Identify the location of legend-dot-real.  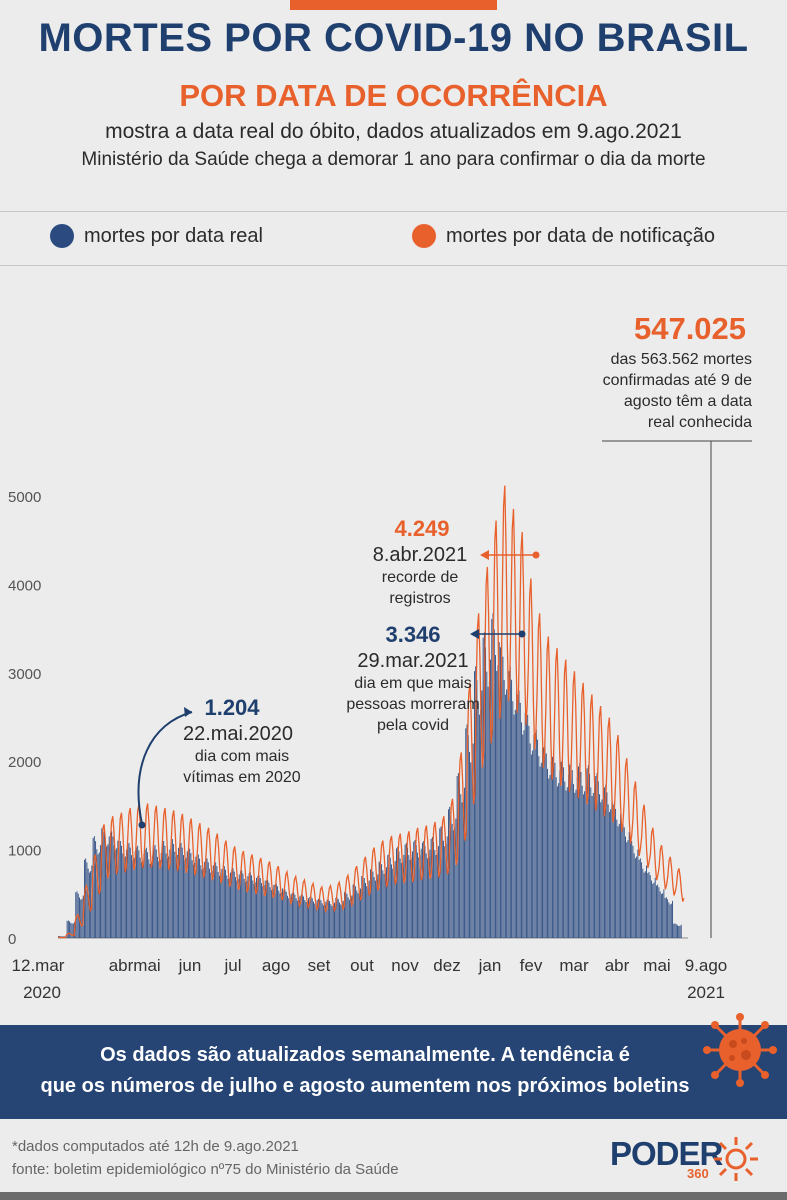
(62, 236).